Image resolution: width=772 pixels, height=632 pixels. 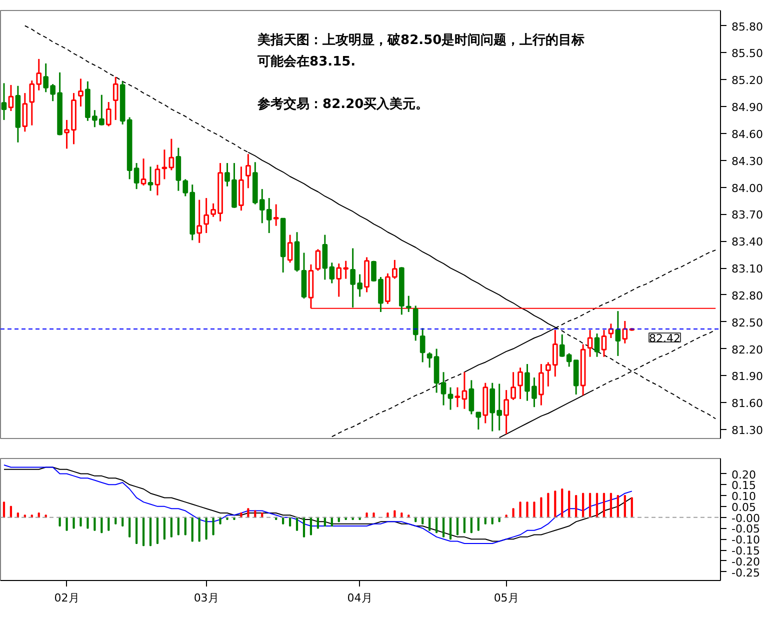 I want to click on y-tick-label: 0.15, so click(x=744, y=485).